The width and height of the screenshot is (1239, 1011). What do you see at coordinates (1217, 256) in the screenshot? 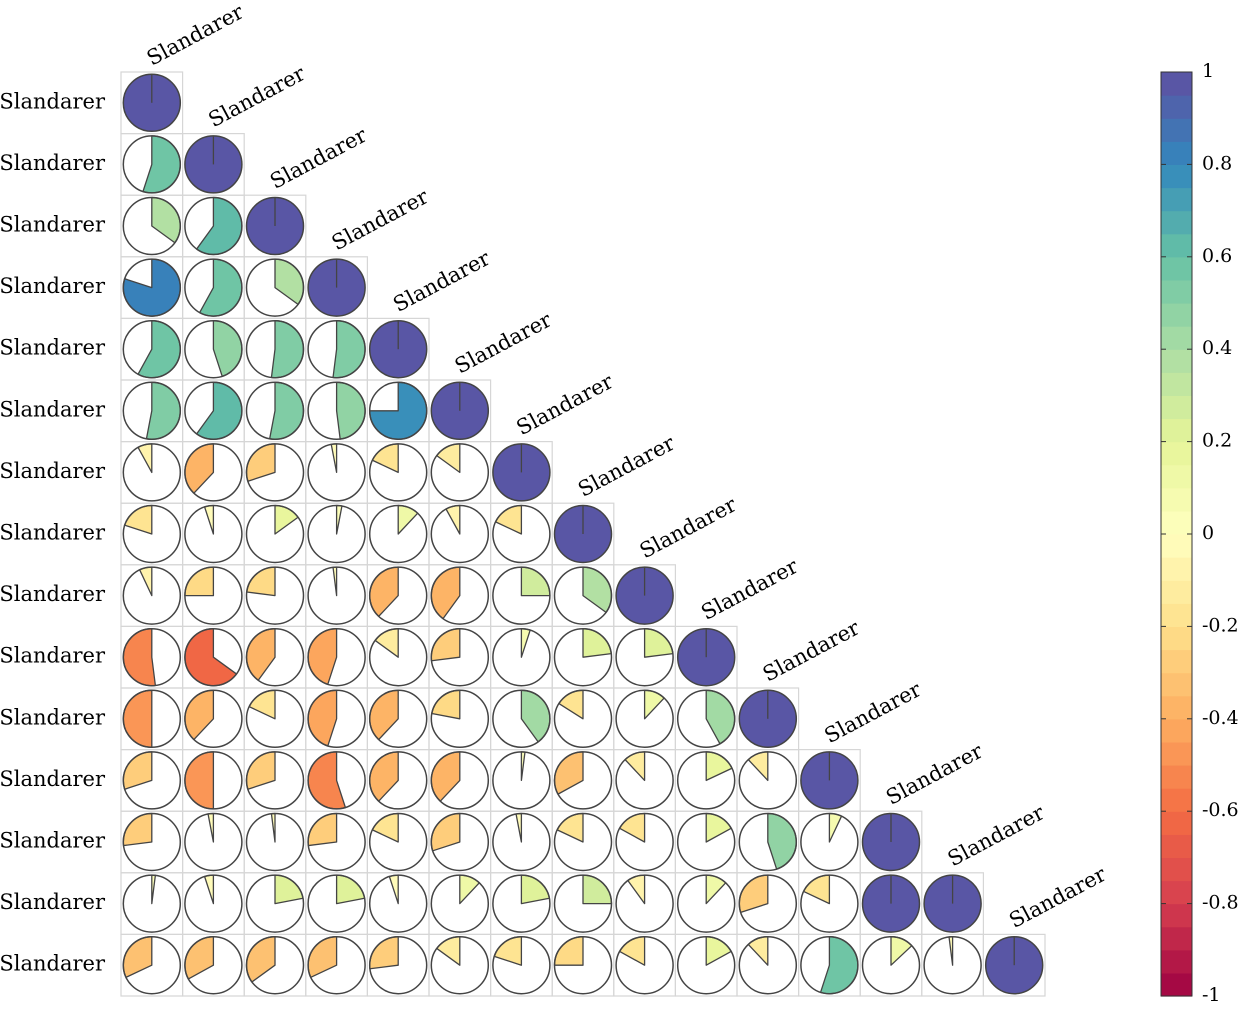
I see `colorbar-tick-label: 0.6` at bounding box center [1217, 256].